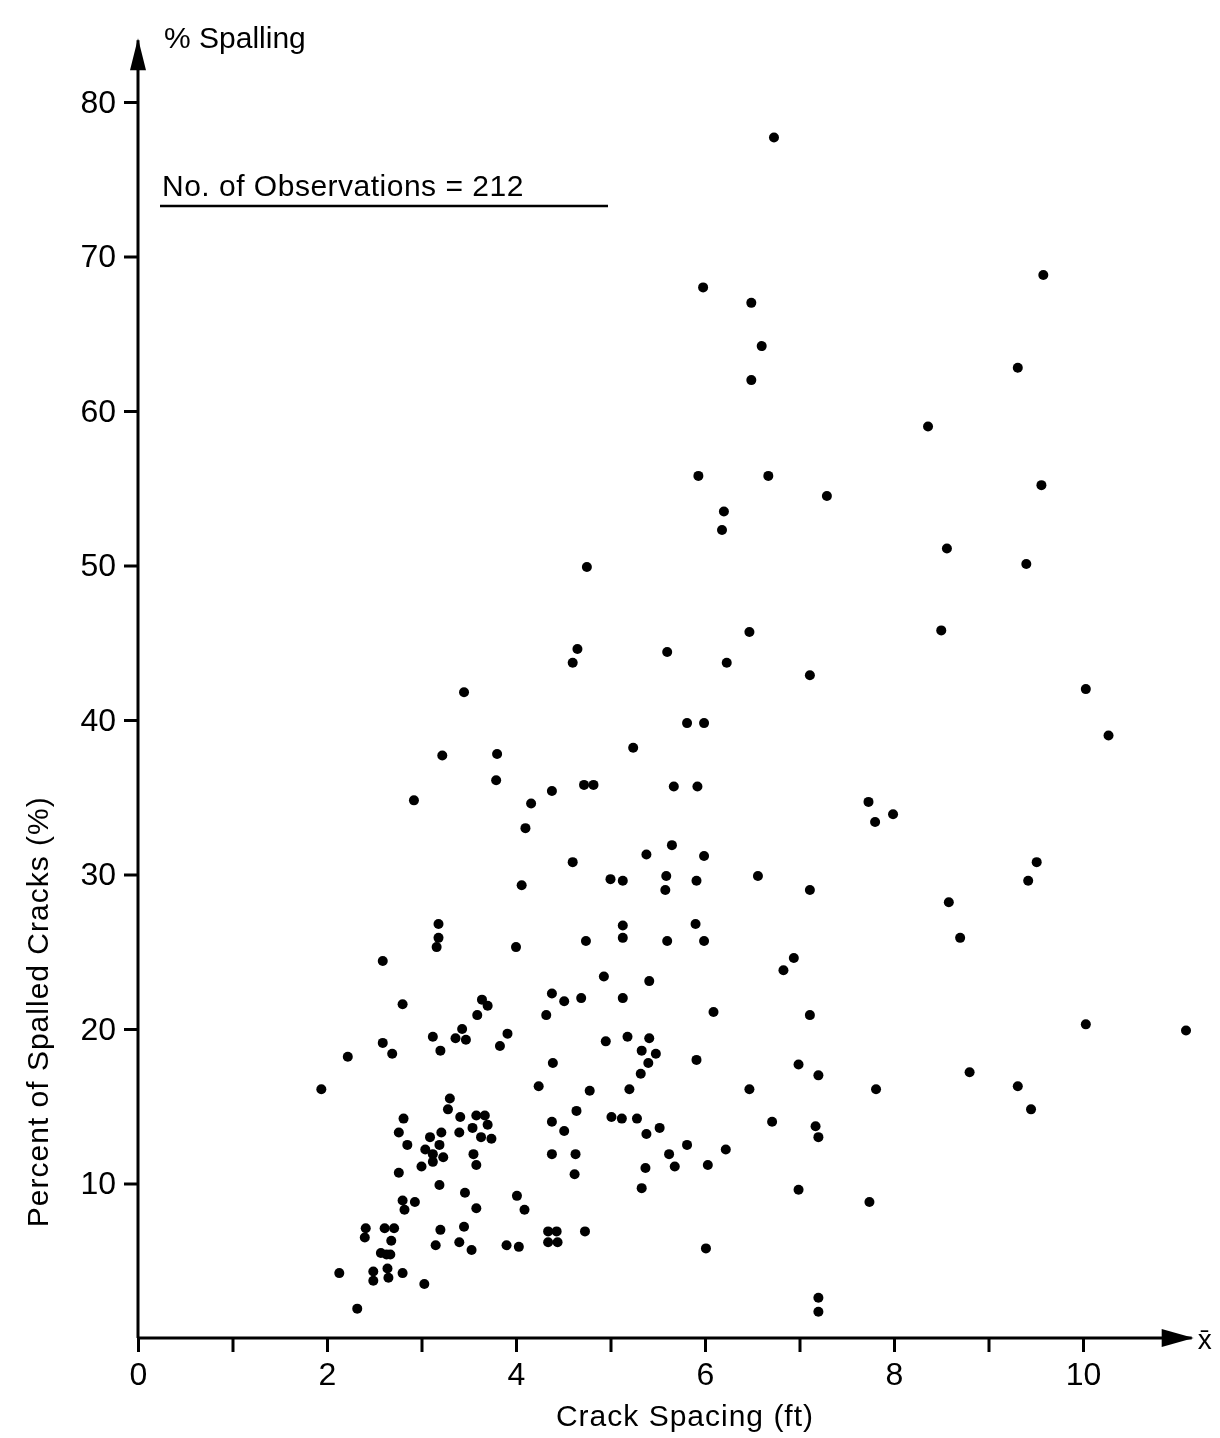 This screenshot has width=1220, height=1438. Describe the element at coordinates (98, 256) in the screenshot. I see `y-tick-label: 70` at that location.